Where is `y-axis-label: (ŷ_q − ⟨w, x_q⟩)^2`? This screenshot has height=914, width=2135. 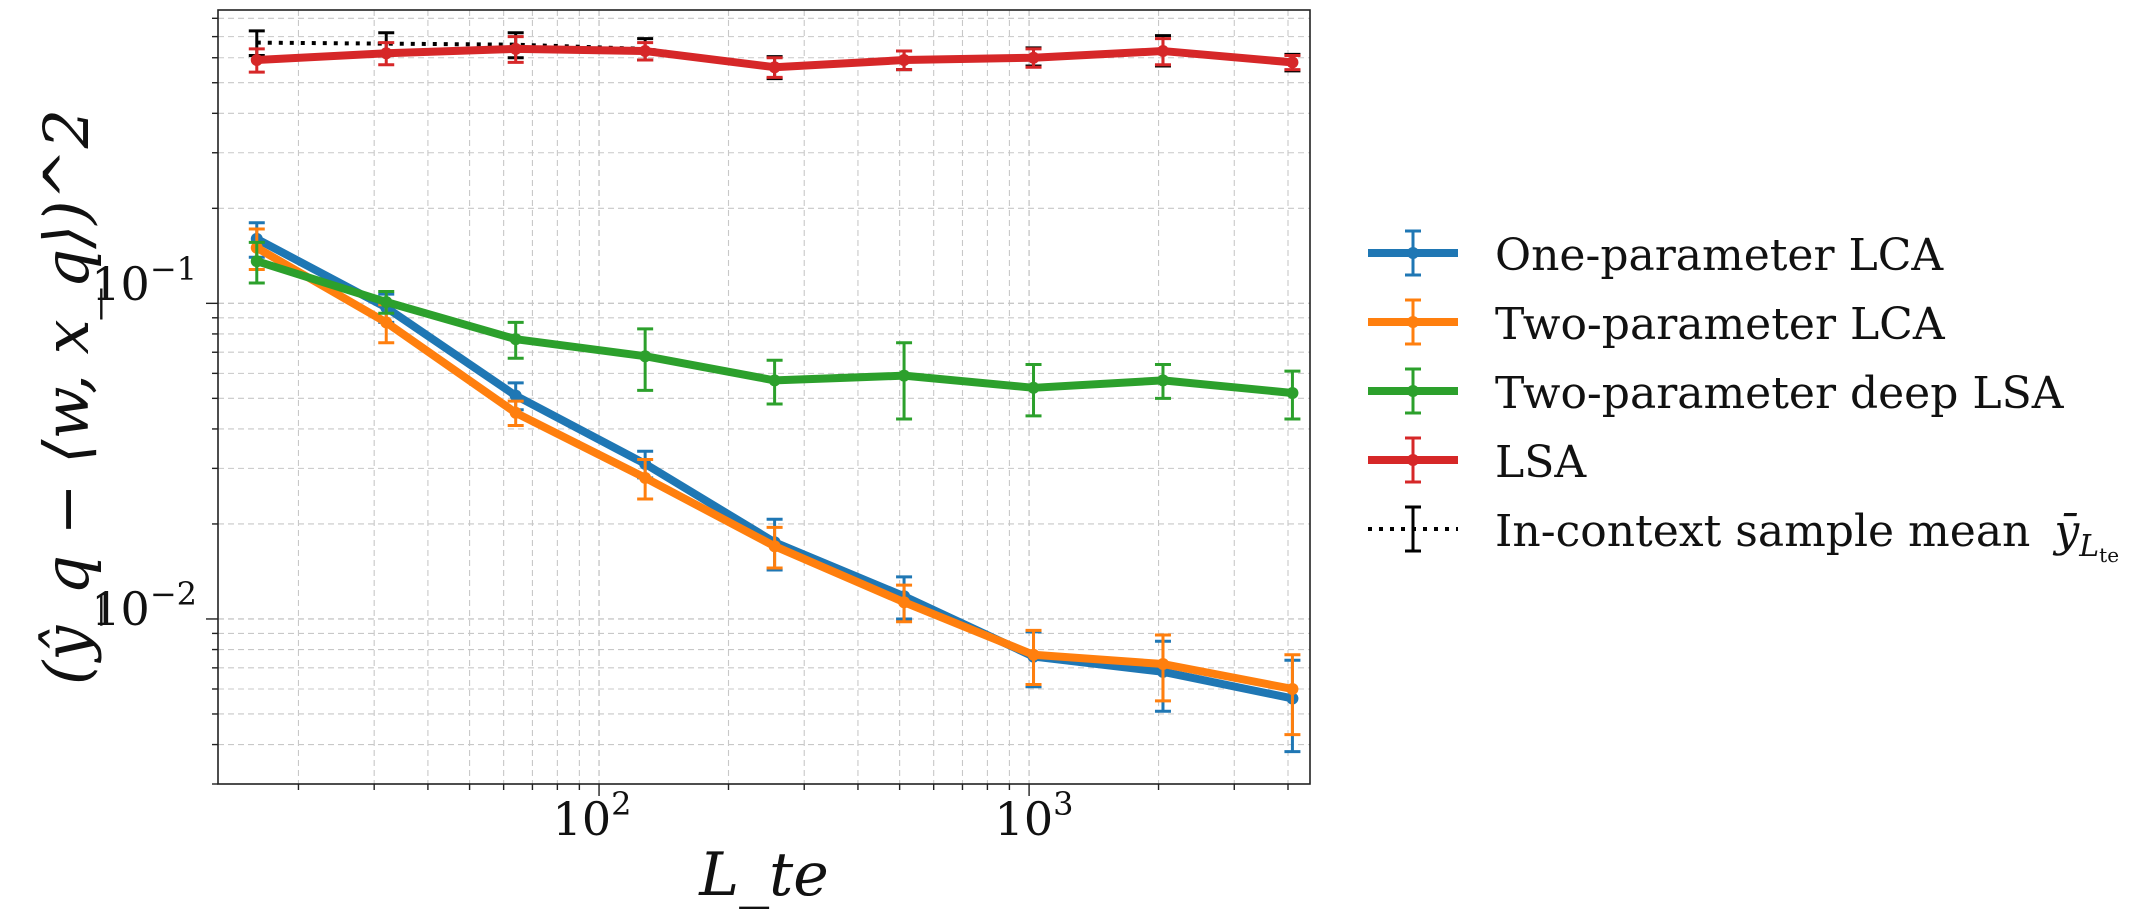
y-axis-label: (ŷ_q − ⟨w, x_q⟩)^2 is located at coordinates (66, 397).